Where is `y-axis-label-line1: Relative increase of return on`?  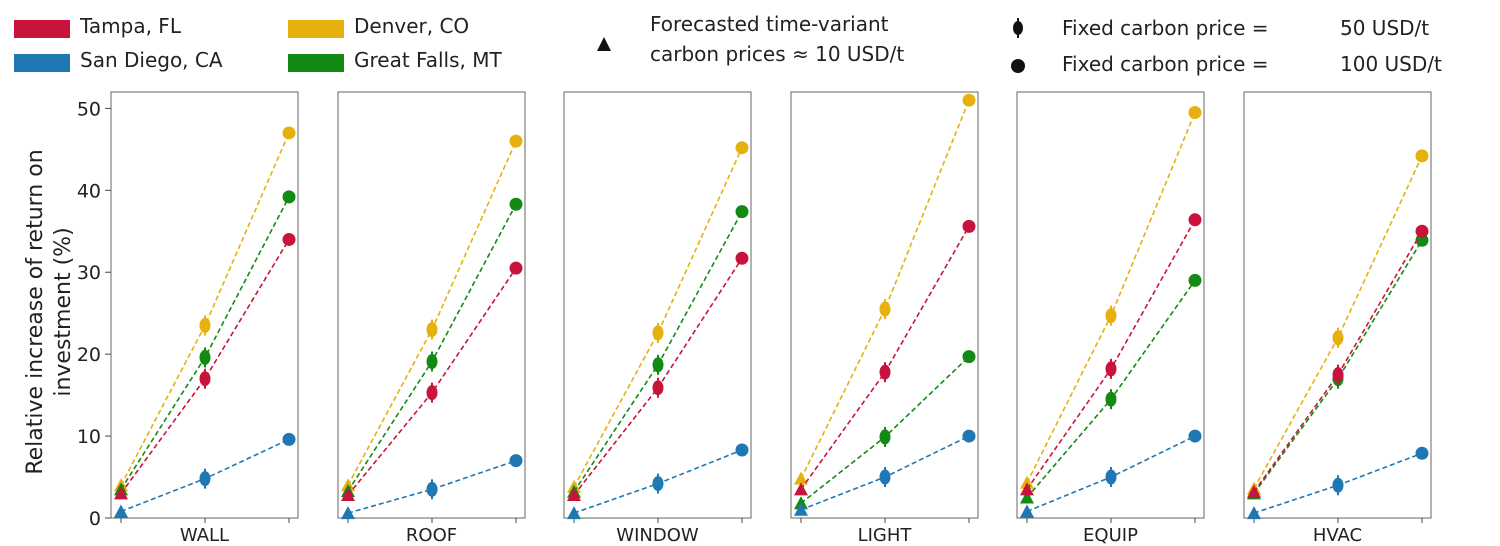
y-axis-label-line1: Relative increase of return on is located at coordinates (35, 312).